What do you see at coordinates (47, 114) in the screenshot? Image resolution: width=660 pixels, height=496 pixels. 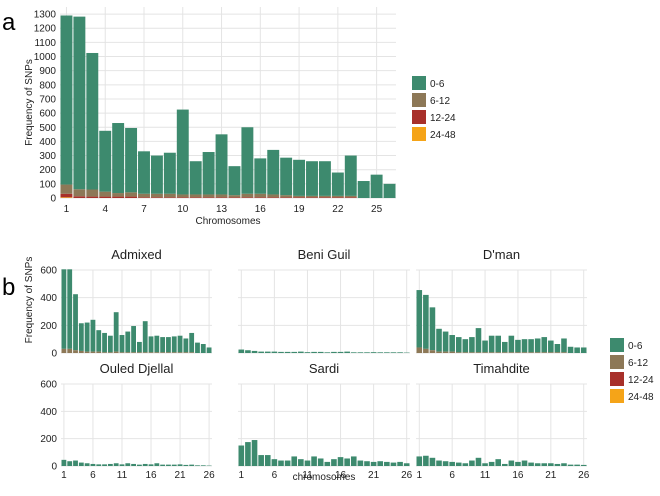 I see `y-tick-label: 600` at bounding box center [47, 114].